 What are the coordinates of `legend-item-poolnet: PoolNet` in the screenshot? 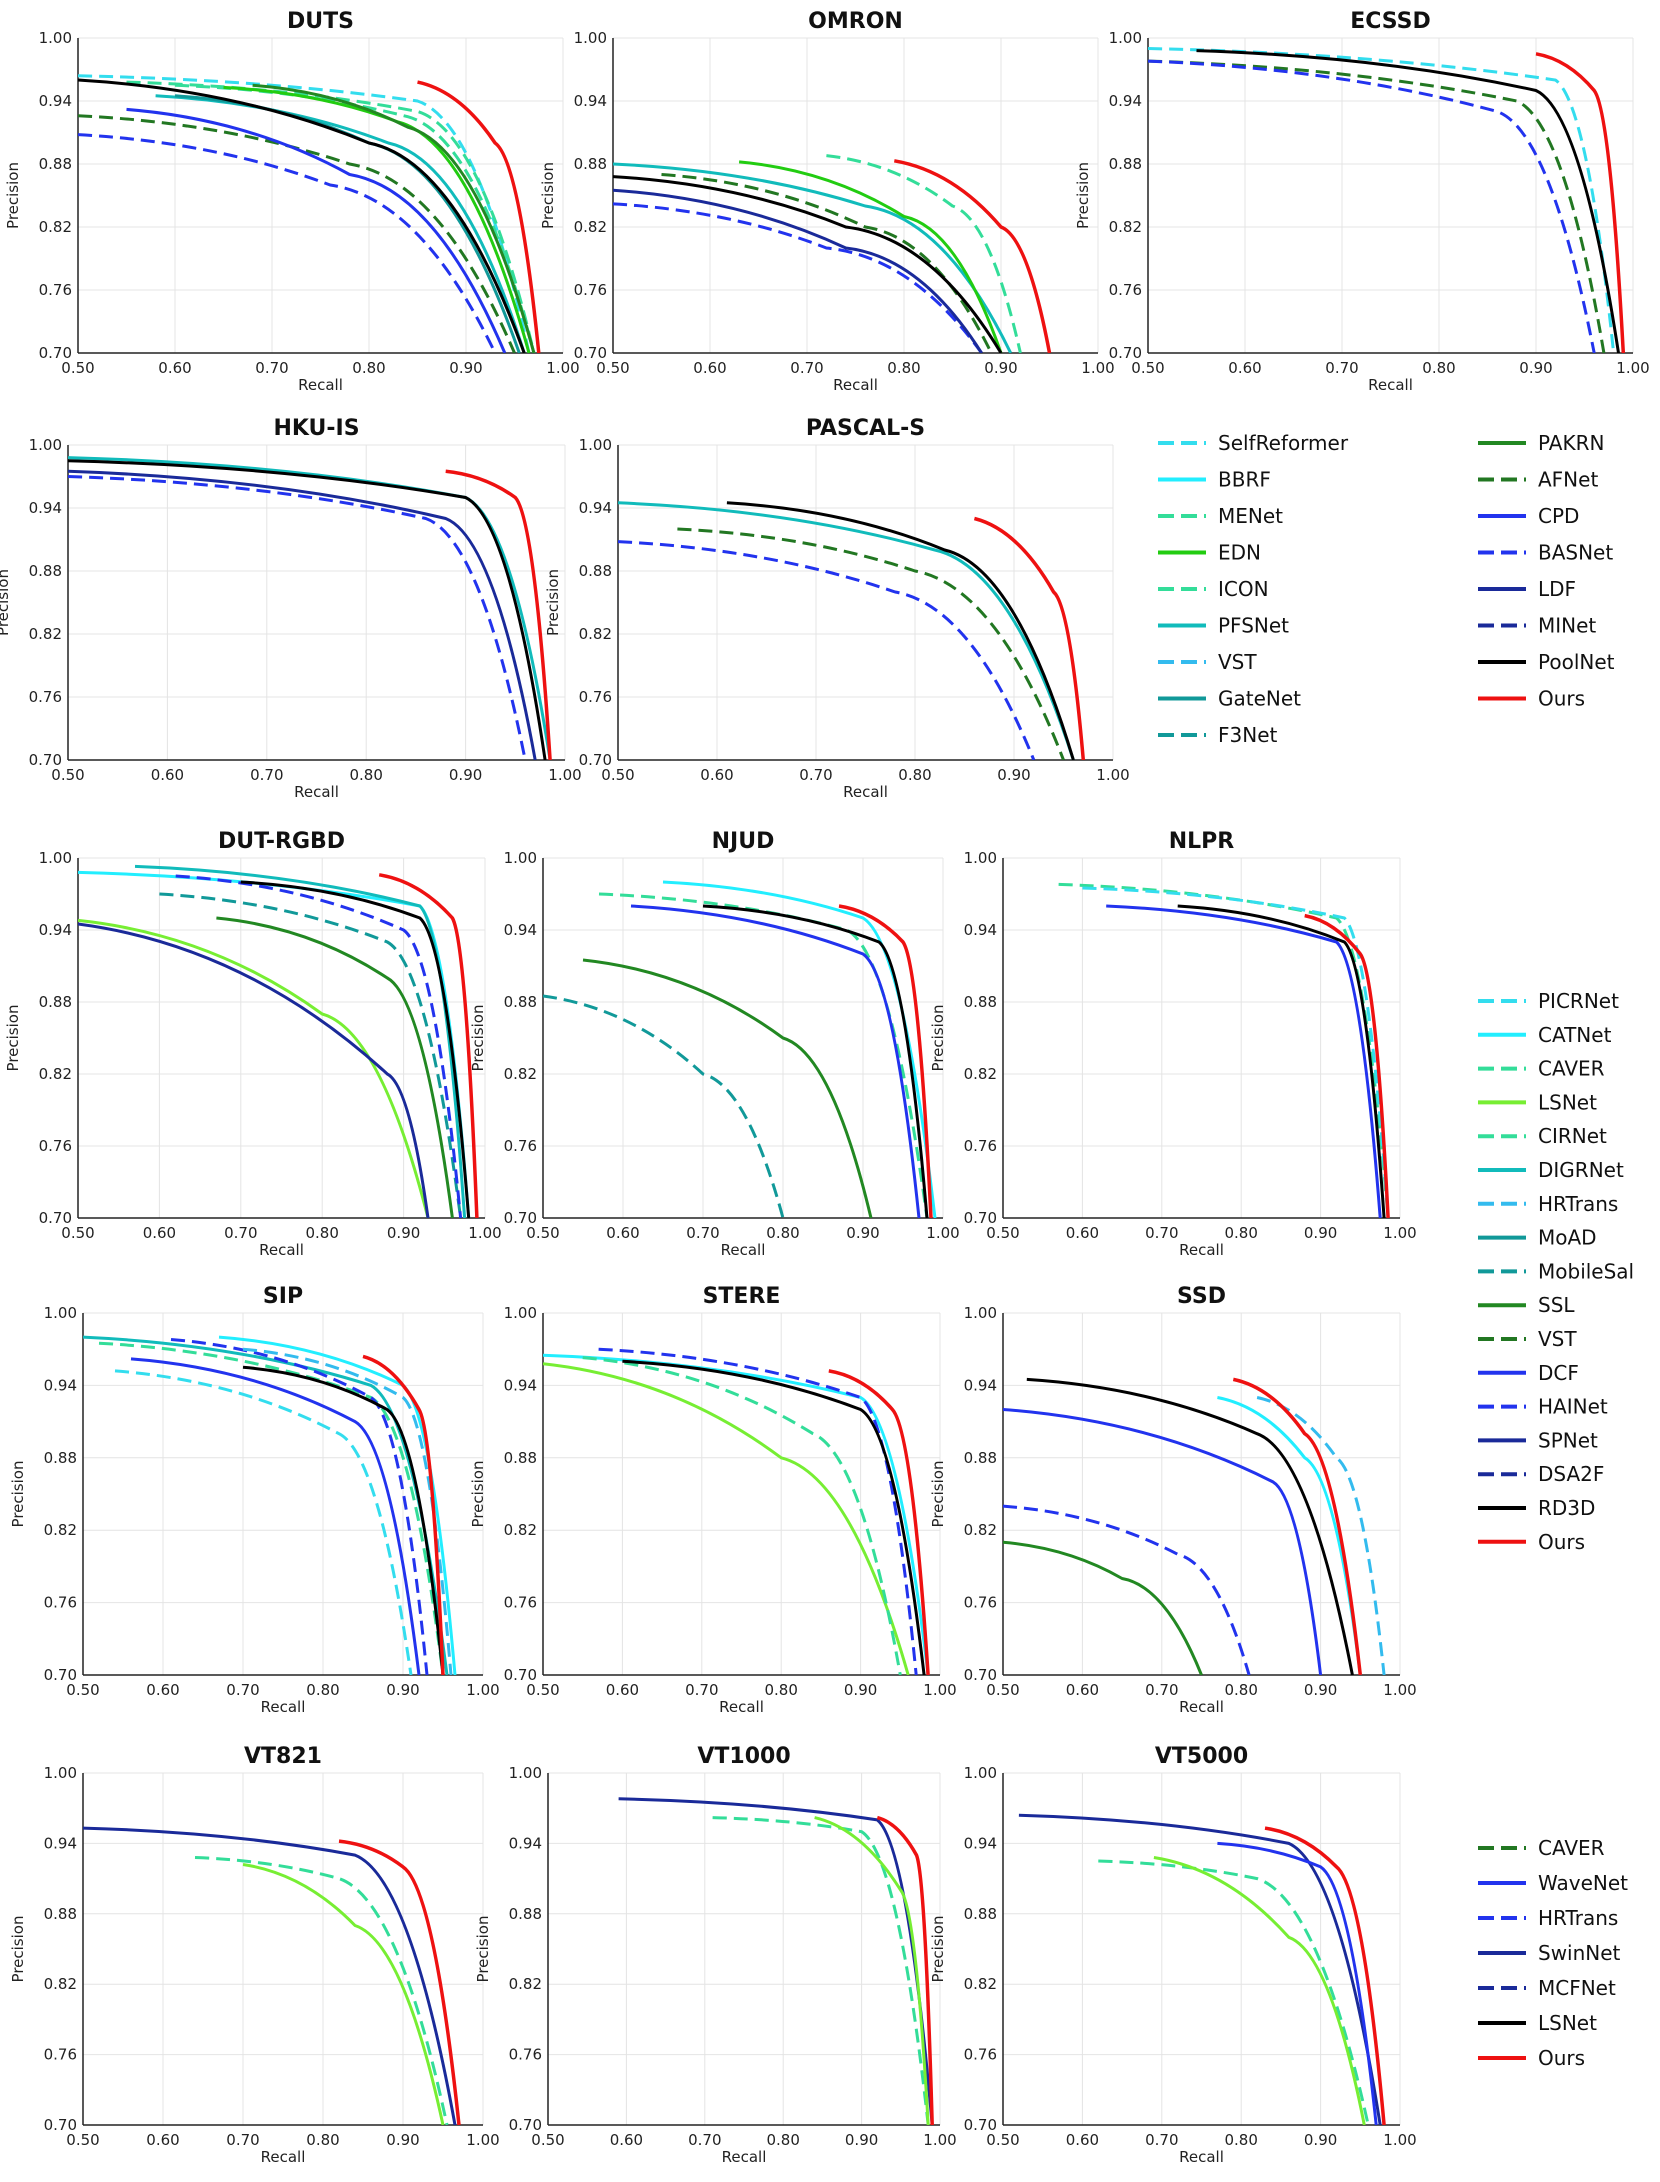 It's located at (1576, 662).